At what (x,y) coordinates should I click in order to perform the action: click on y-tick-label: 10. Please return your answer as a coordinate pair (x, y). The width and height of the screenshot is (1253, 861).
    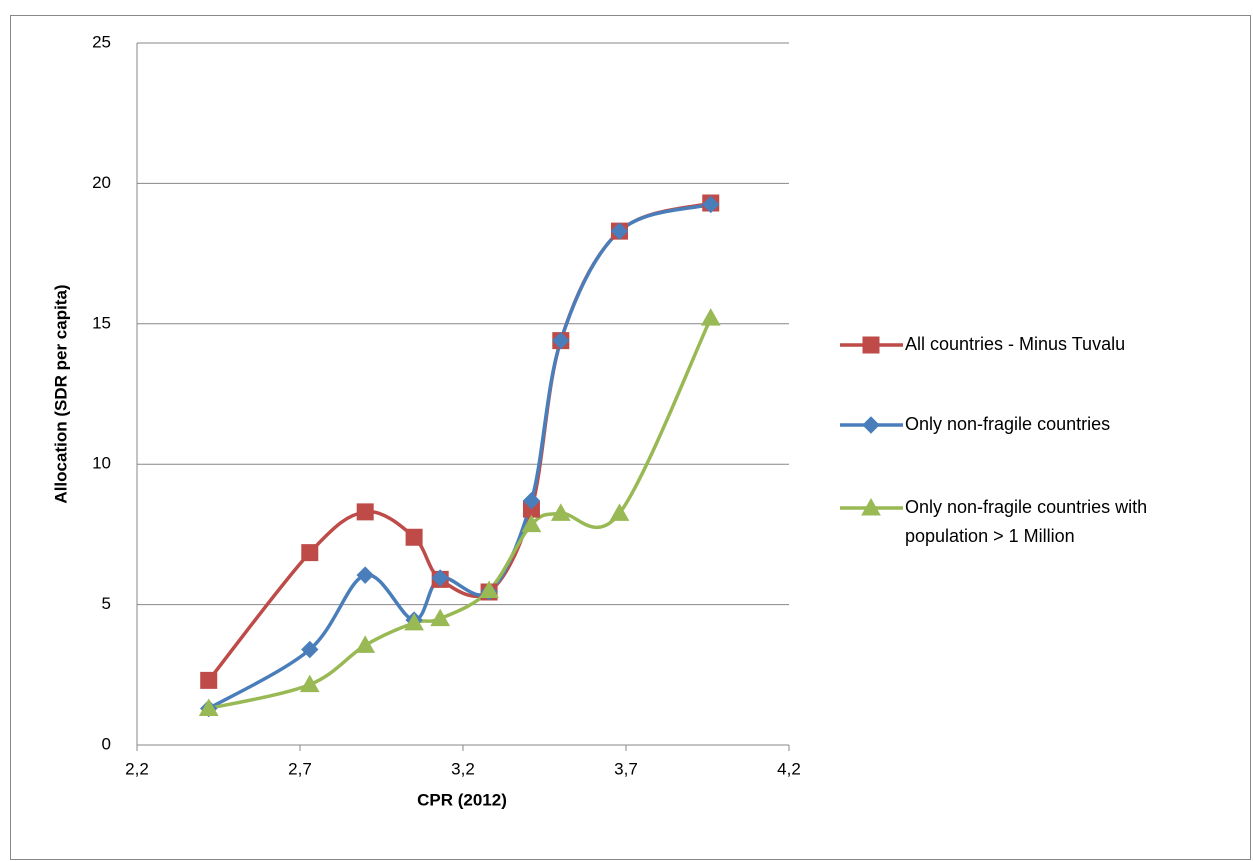
    Looking at the image, I should click on (101, 463).